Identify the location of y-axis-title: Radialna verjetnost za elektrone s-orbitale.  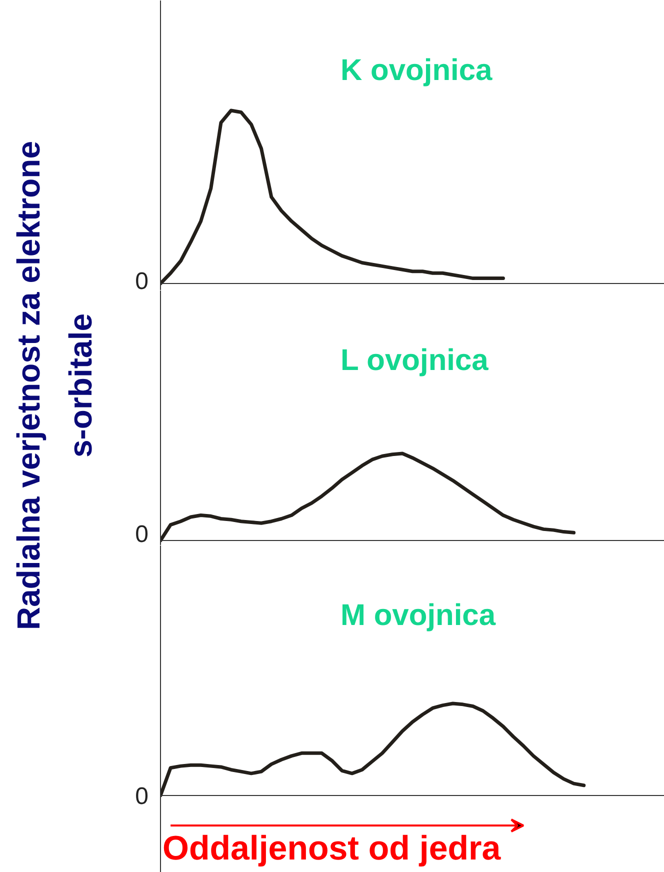
(54, 385).